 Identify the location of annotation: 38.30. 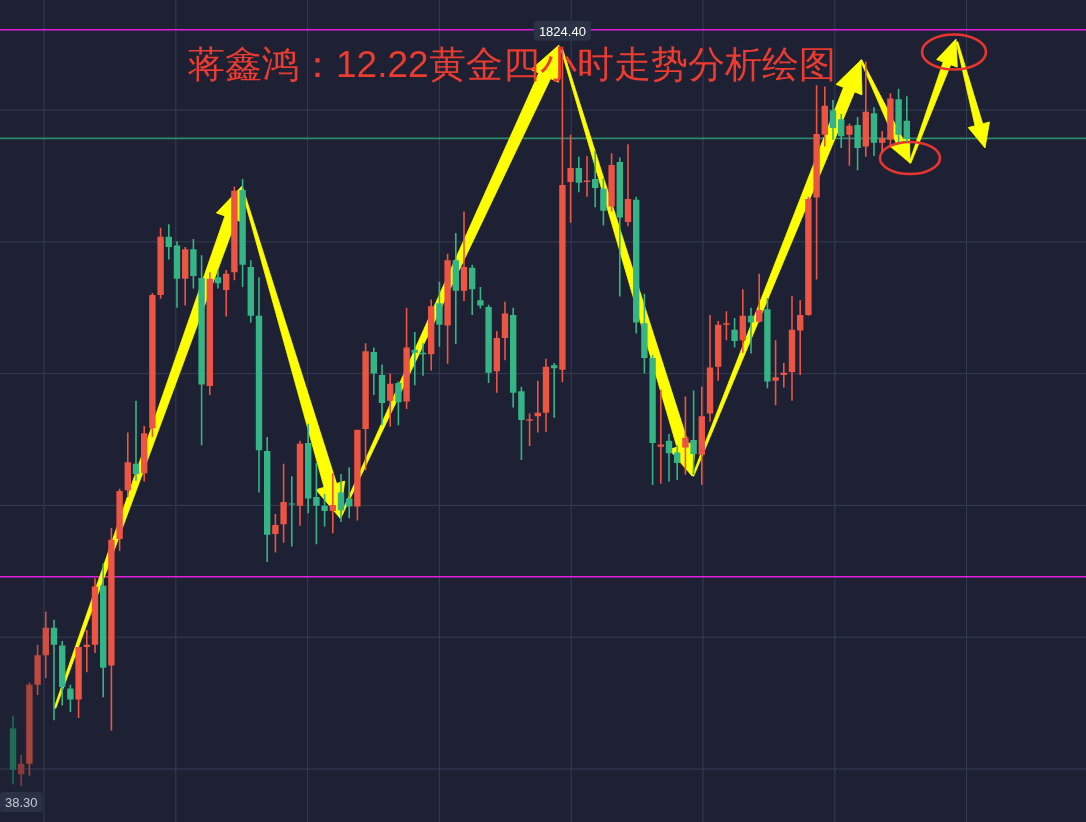
(21, 802).